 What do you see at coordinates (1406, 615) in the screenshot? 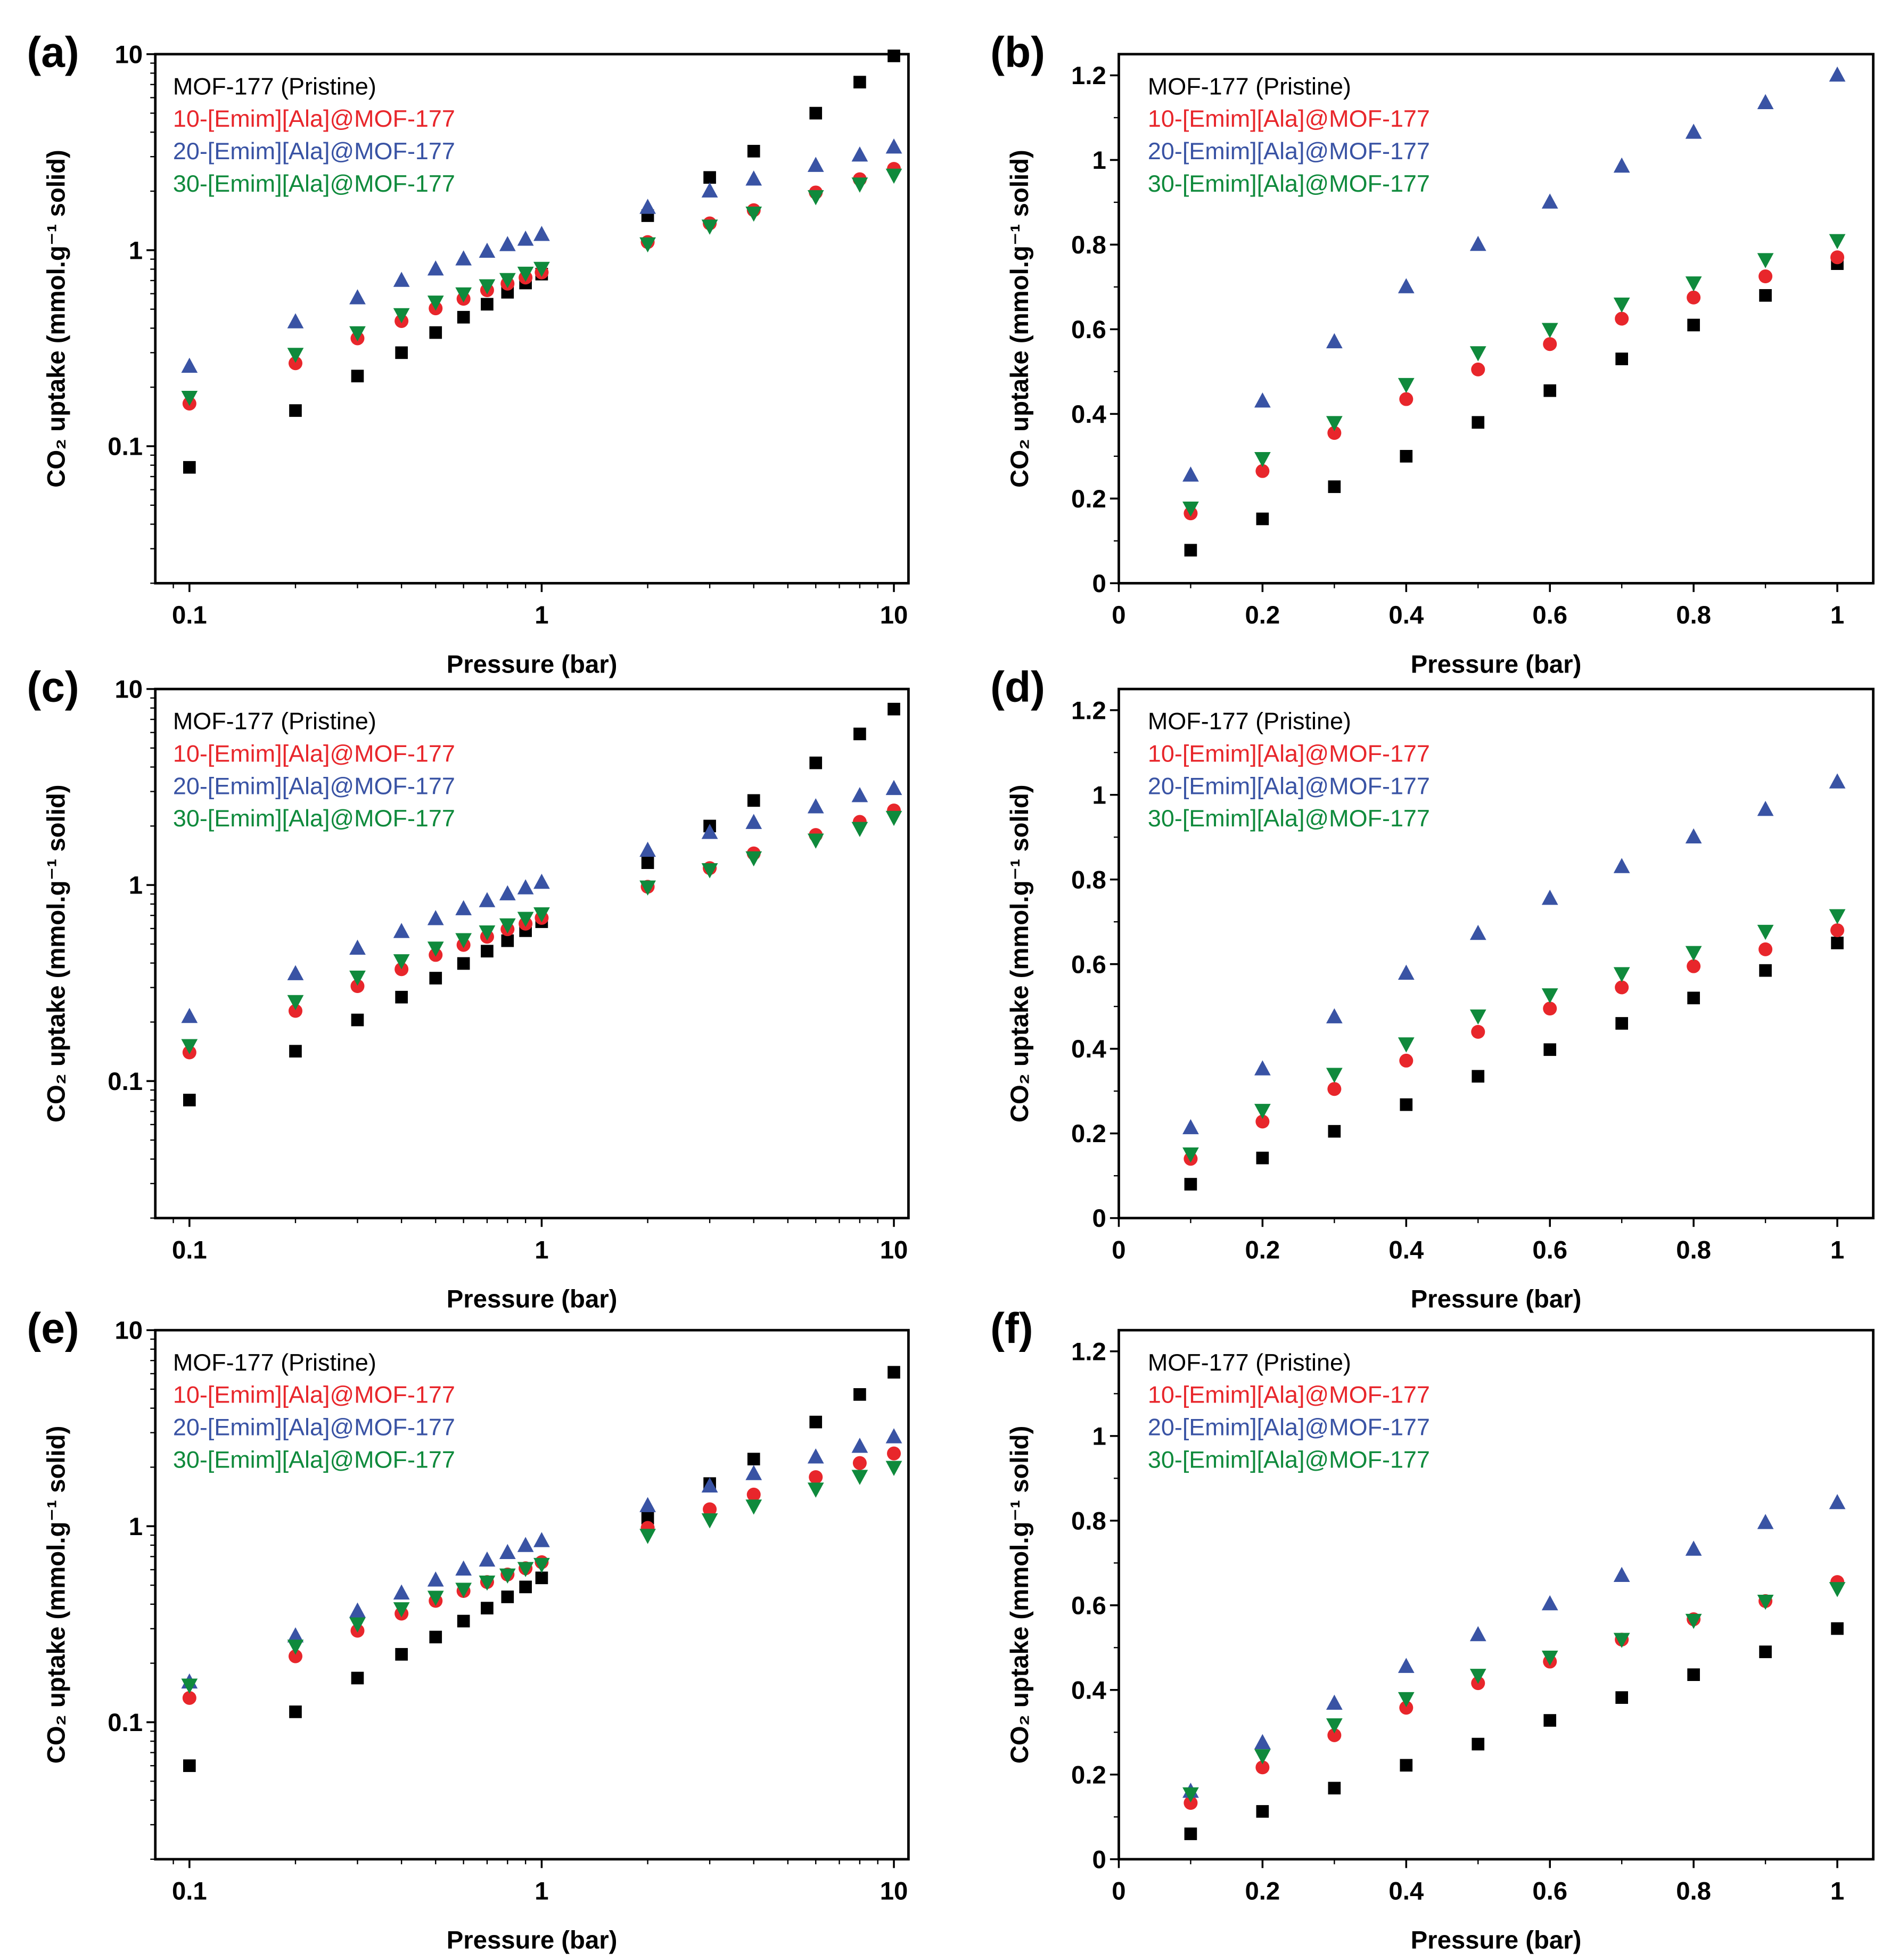
I see `x-tick-label: 0.4` at bounding box center [1406, 615].